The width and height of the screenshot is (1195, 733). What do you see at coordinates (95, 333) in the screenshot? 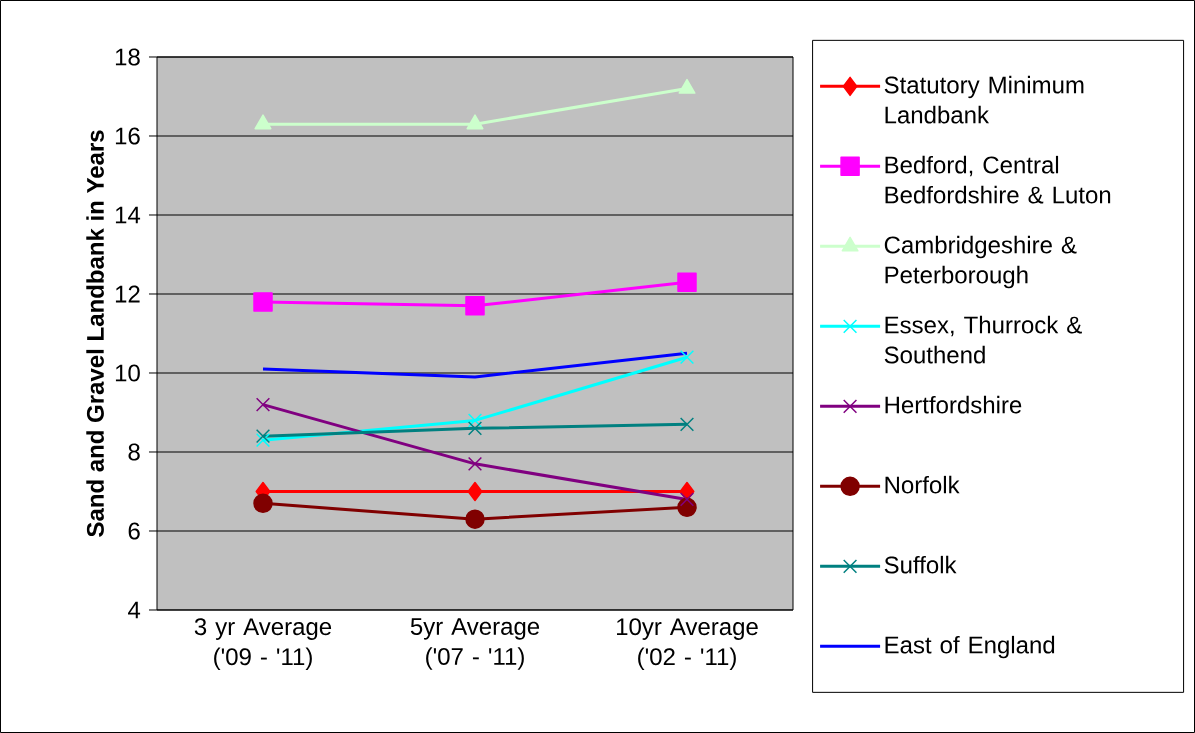
I see `y-axis-title: Sand and Gravel Landbank in Years` at bounding box center [95, 333].